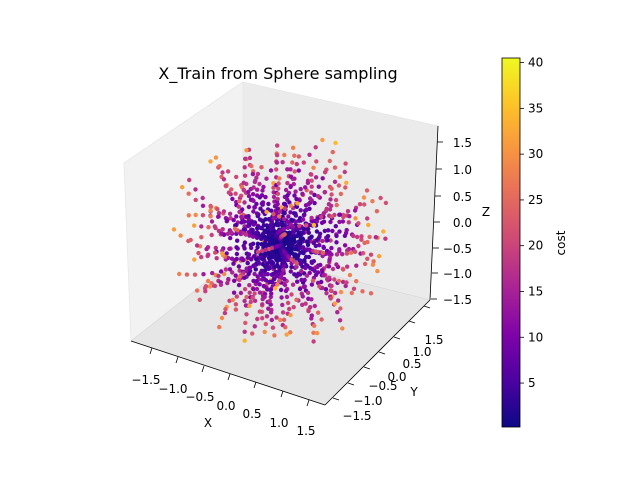 The image size is (640, 480). Describe the element at coordinates (199, 397) in the screenshot. I see `x-tick-label: −0.5` at that location.